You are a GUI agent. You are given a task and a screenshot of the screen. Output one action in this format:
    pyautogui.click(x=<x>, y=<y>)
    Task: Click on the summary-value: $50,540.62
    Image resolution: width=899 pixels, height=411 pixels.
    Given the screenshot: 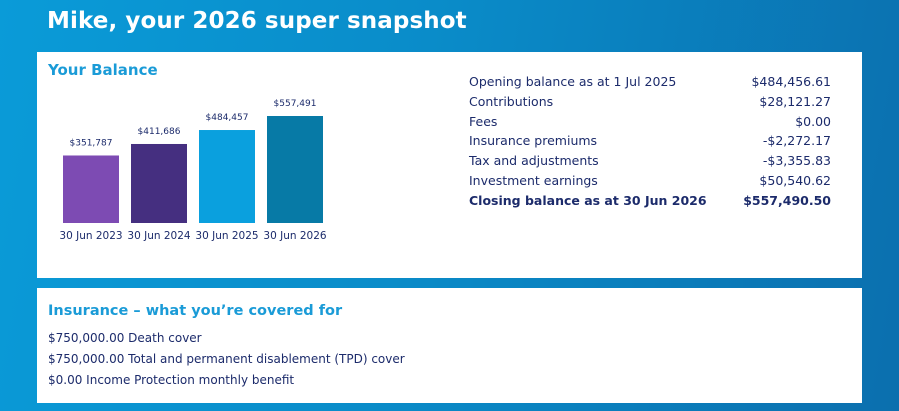 What is the action you would take?
    pyautogui.click(x=795, y=180)
    